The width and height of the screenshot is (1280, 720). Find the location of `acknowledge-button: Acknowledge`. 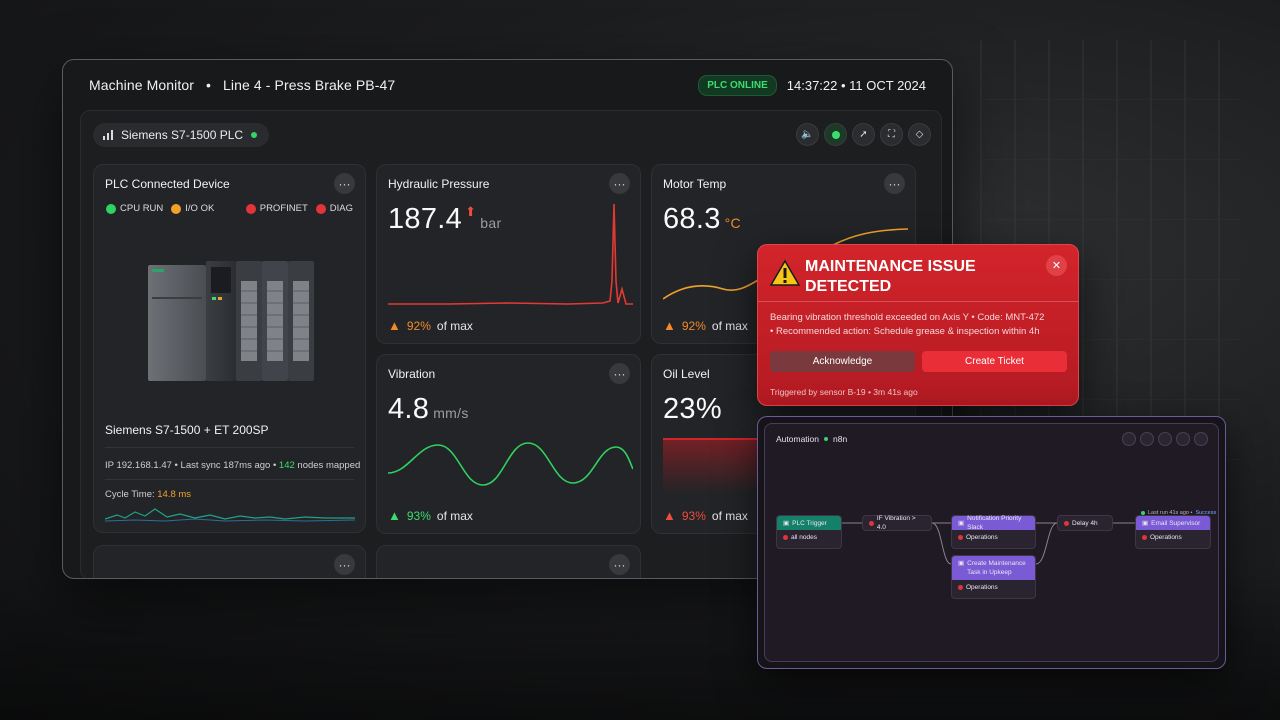

acknowledge-button: Acknowledge is located at coordinates (842, 361).